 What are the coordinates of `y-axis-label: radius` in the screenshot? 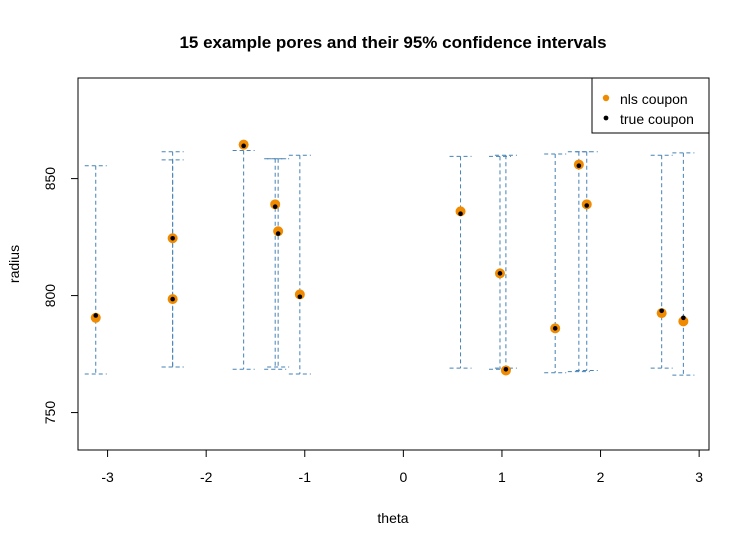 It's located at (14, 264).